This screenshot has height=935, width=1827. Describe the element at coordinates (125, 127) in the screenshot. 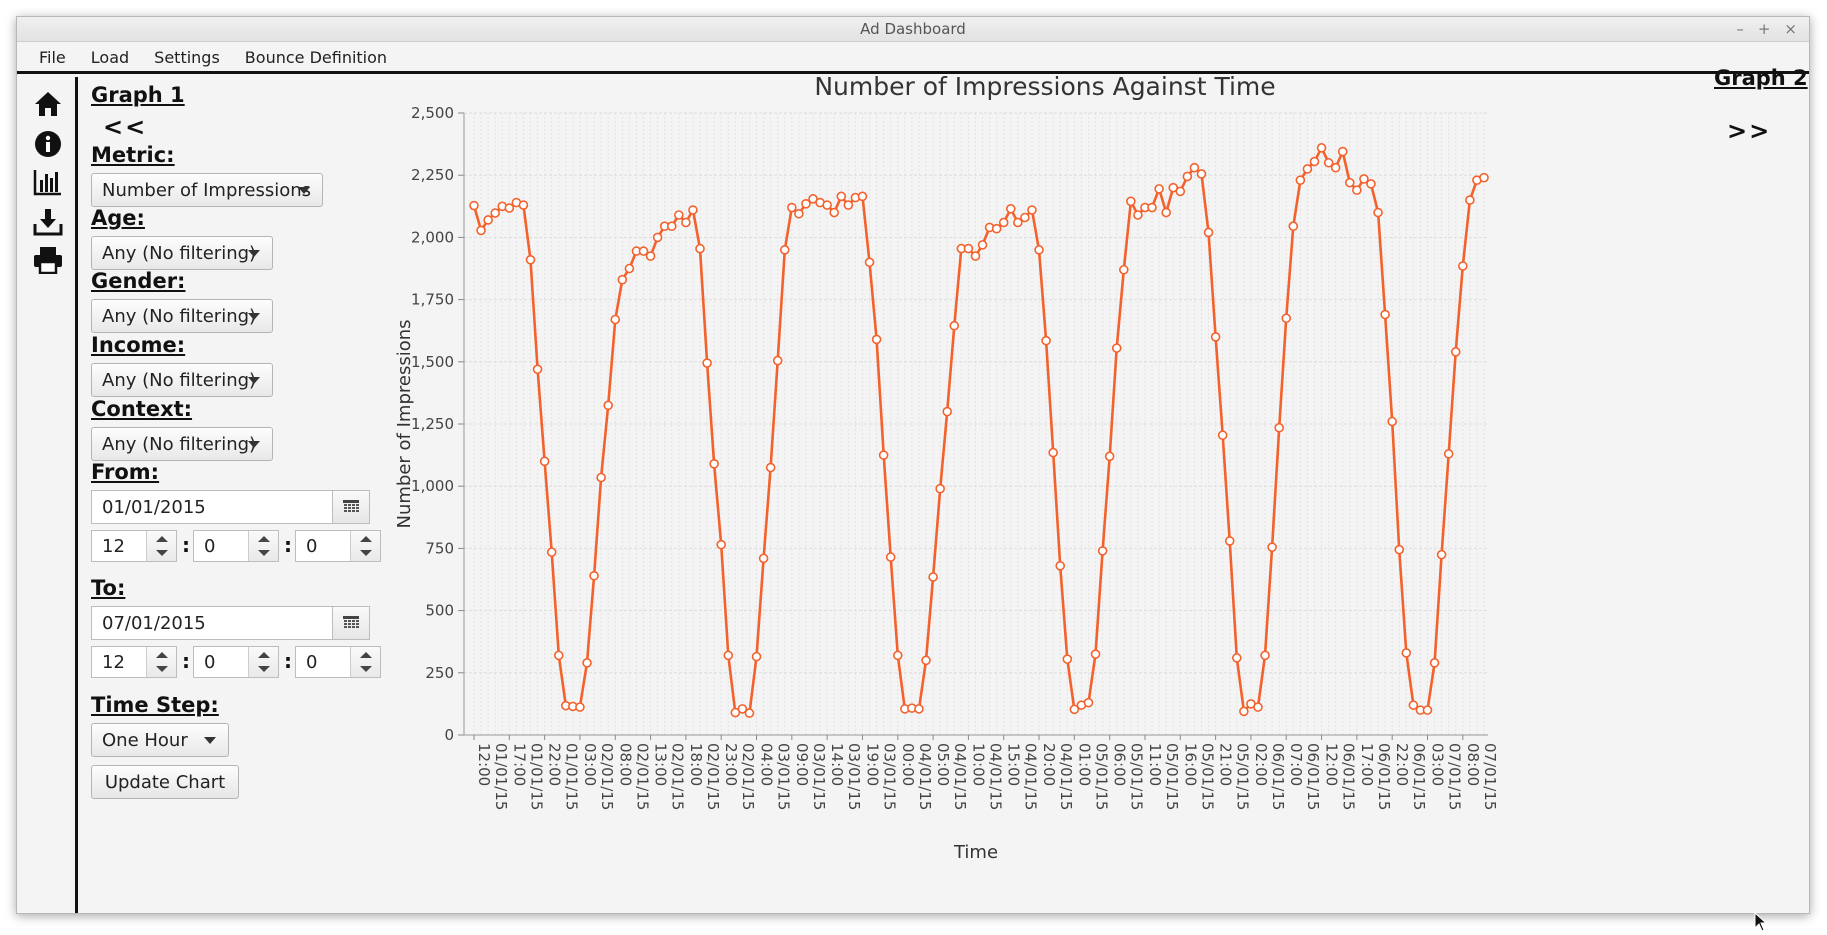

I see `prev-graph-button: <<` at that location.